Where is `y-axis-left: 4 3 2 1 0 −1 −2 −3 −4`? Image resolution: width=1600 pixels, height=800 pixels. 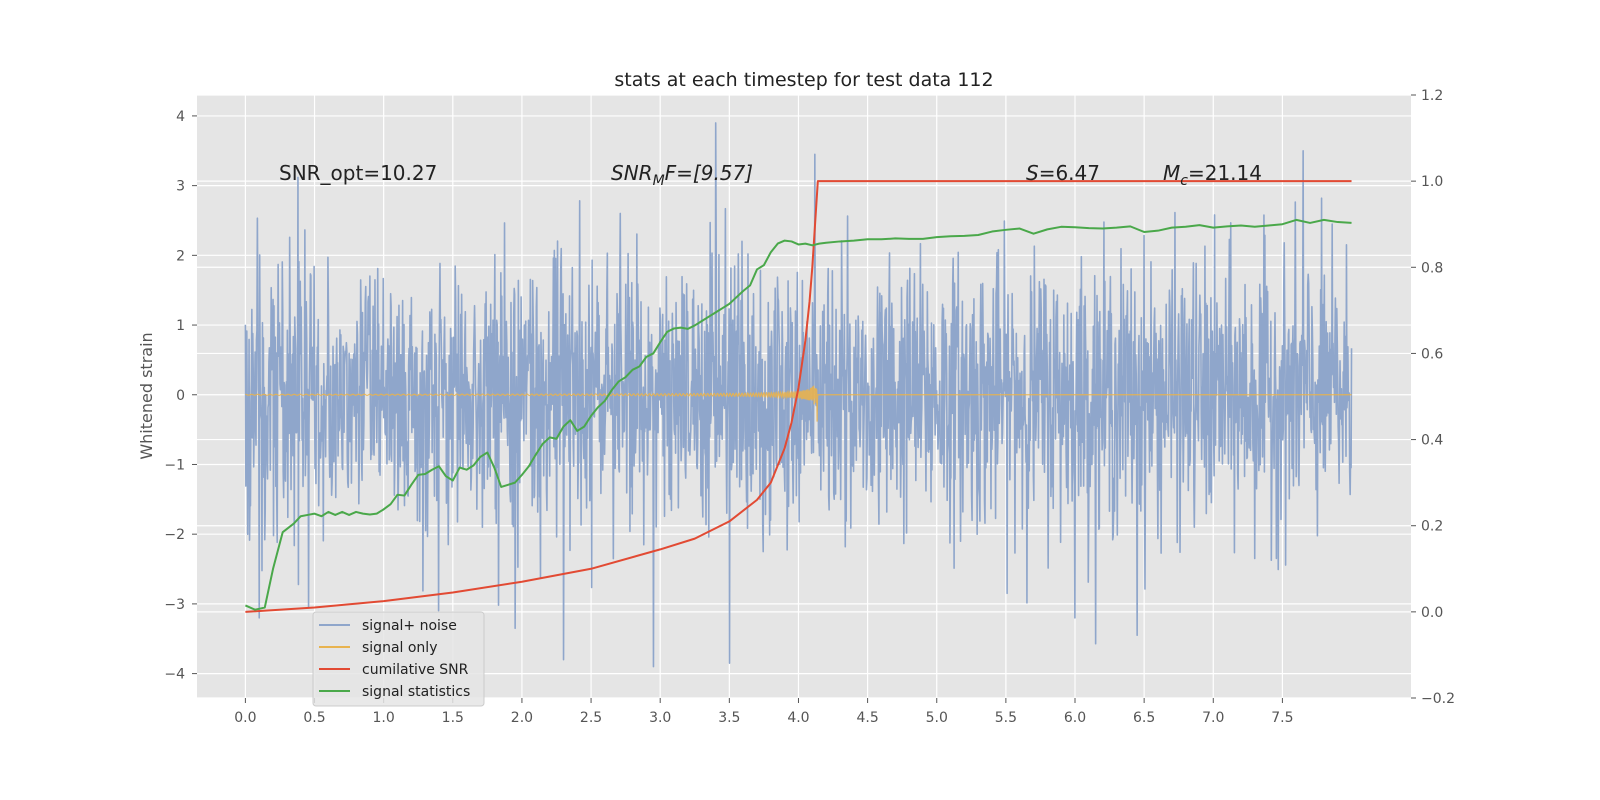 y-axis-left: 4 3 2 1 0 −1 −2 −3 −4 is located at coordinates (180, 396).